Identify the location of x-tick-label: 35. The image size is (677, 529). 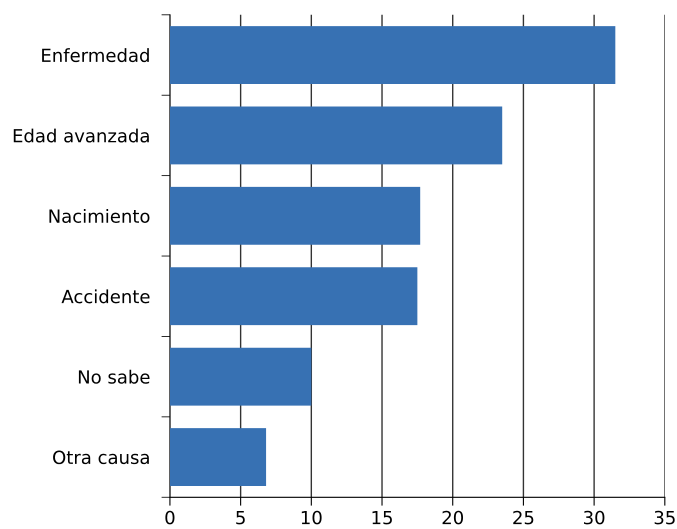
(664, 517).